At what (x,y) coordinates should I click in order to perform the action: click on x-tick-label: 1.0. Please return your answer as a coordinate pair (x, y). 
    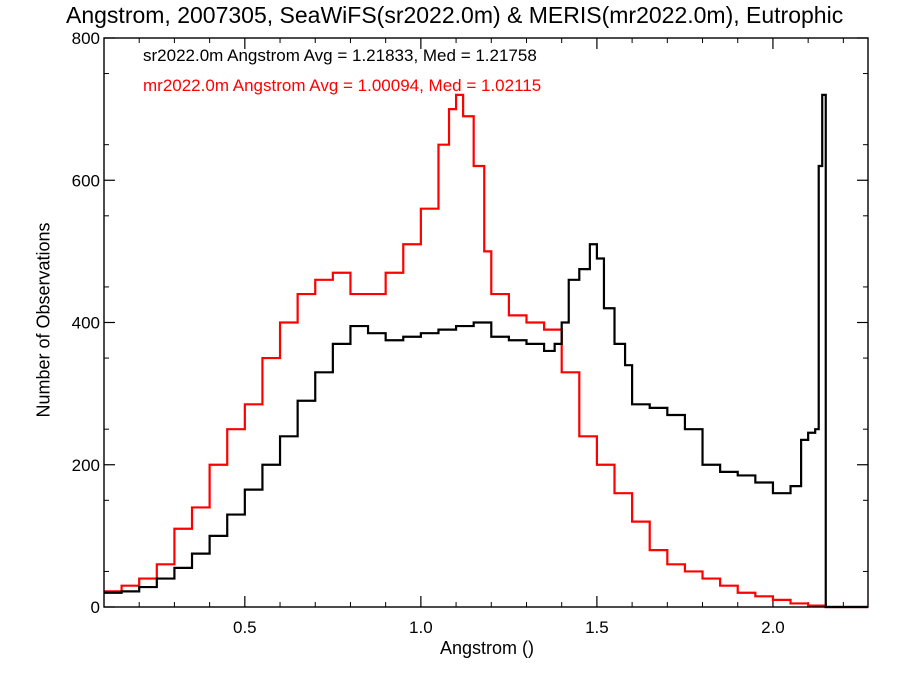
    Looking at the image, I should click on (421, 627).